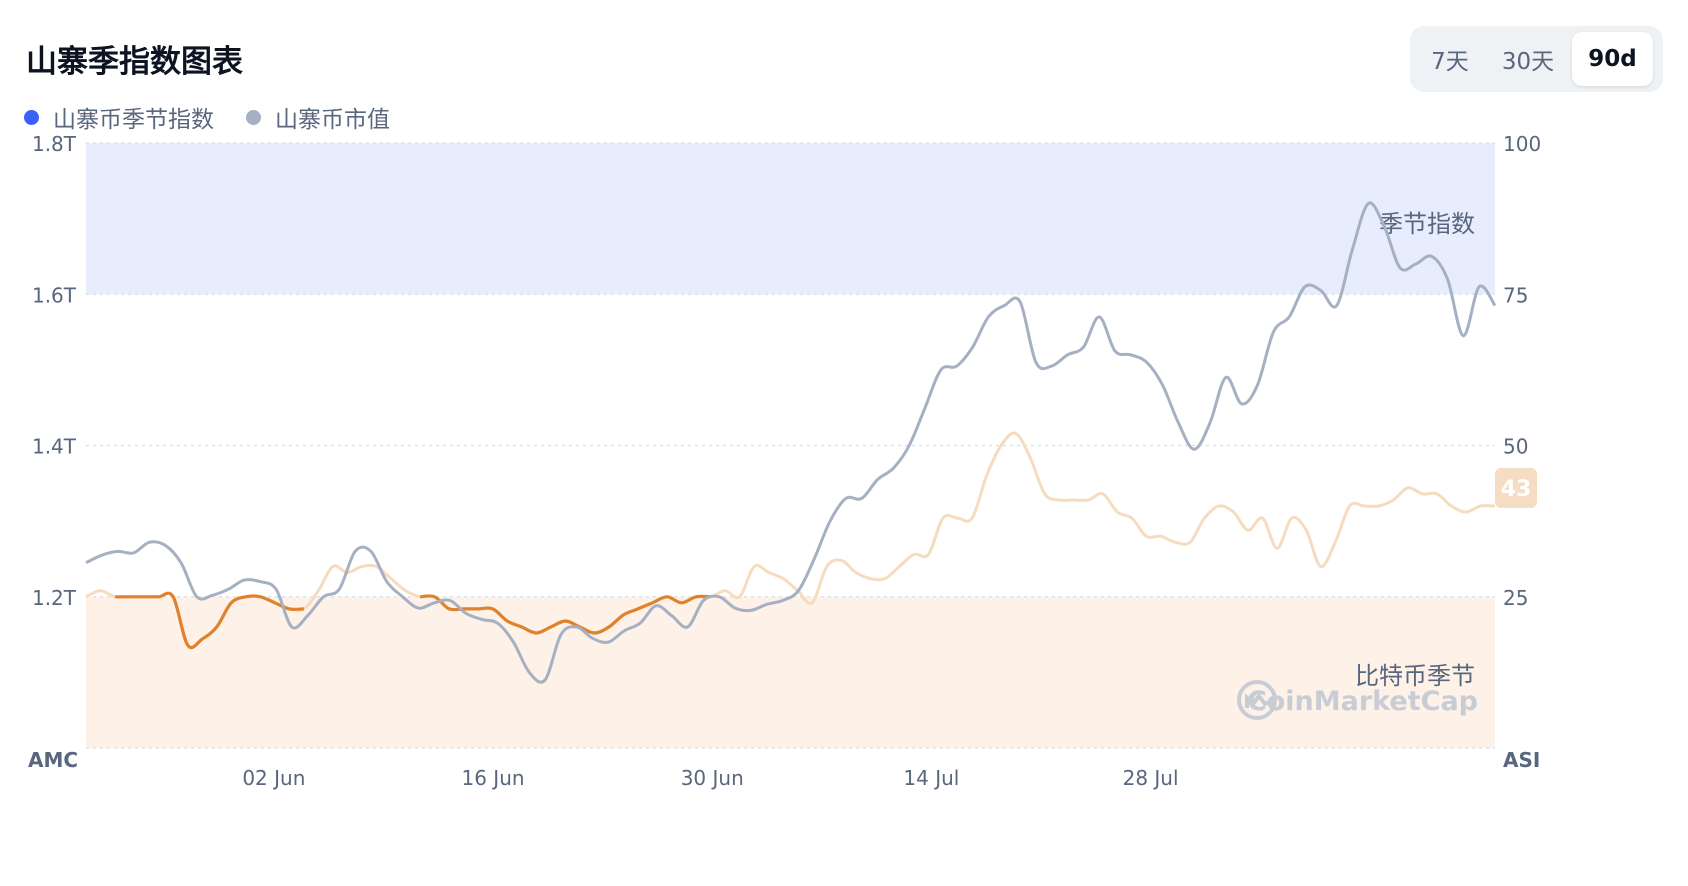 The width and height of the screenshot is (1688, 886). I want to click on left-axis-tick-label: 1.2T, so click(54, 598).